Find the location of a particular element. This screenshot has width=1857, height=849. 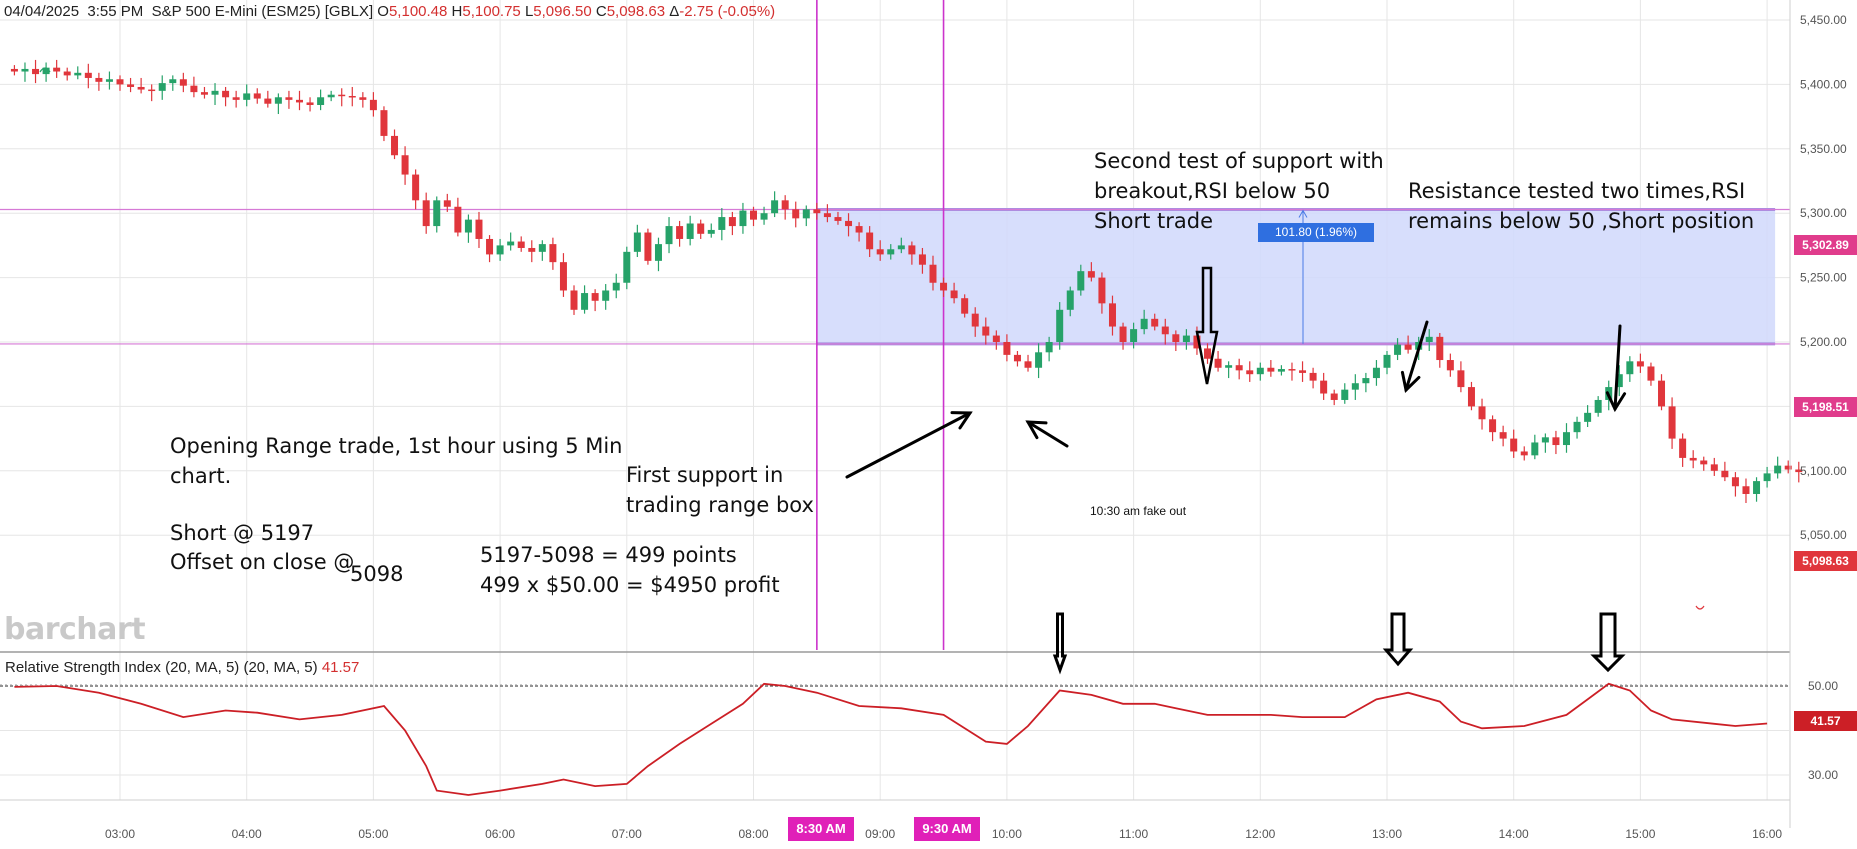

first-support-note: First support in trading range box is located at coordinates (720, 490).